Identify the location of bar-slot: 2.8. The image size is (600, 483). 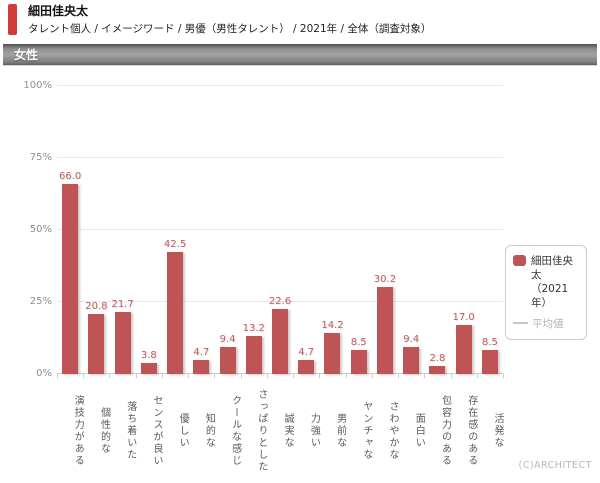
(437, 230).